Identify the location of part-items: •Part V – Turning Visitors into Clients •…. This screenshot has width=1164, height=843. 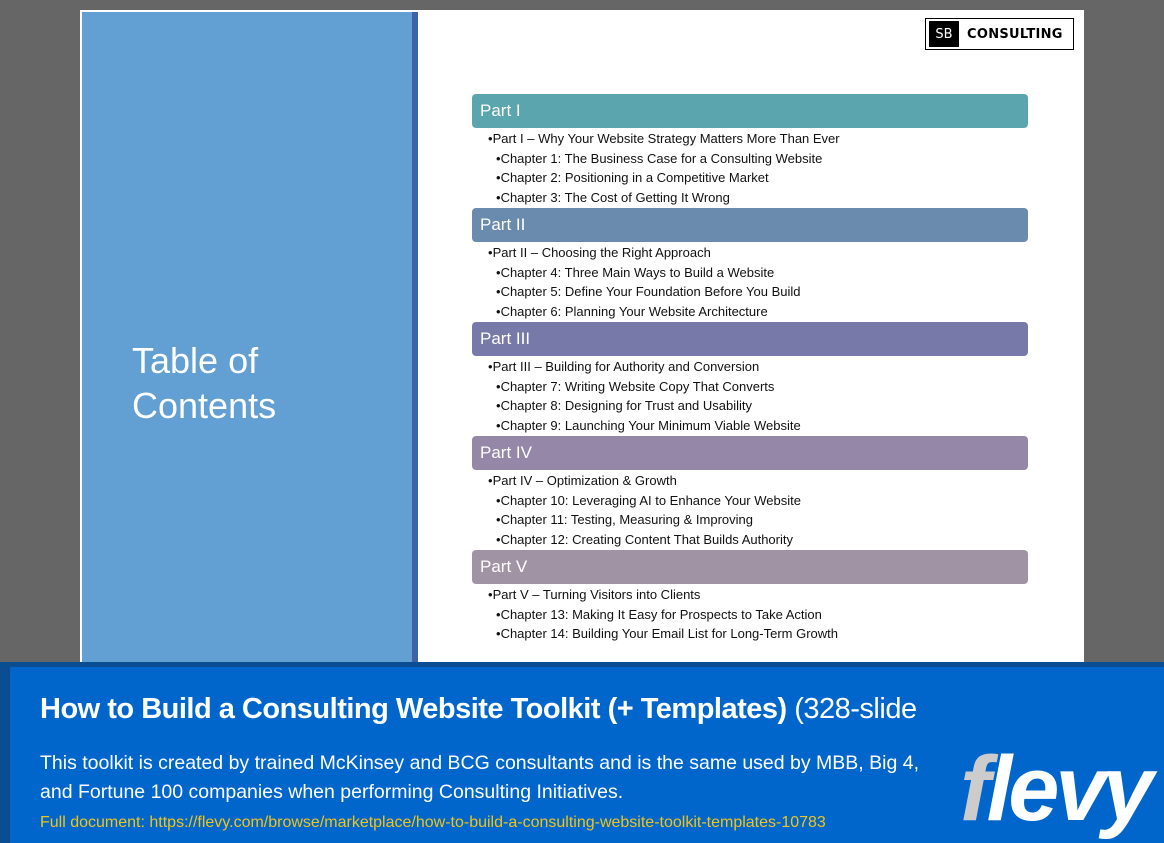
(750, 614).